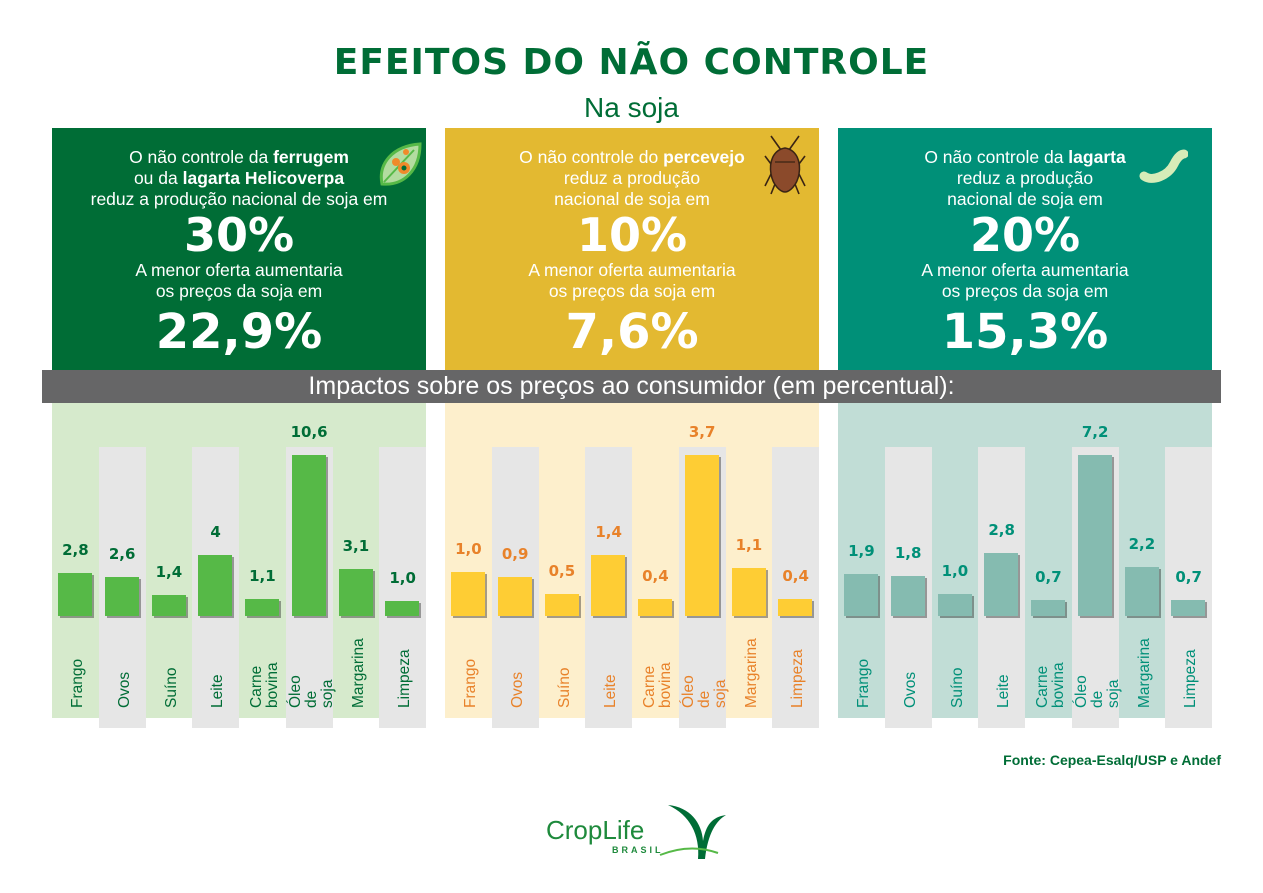 The width and height of the screenshot is (1263, 893). I want to click on price-increase: 22,9%, so click(239, 332).